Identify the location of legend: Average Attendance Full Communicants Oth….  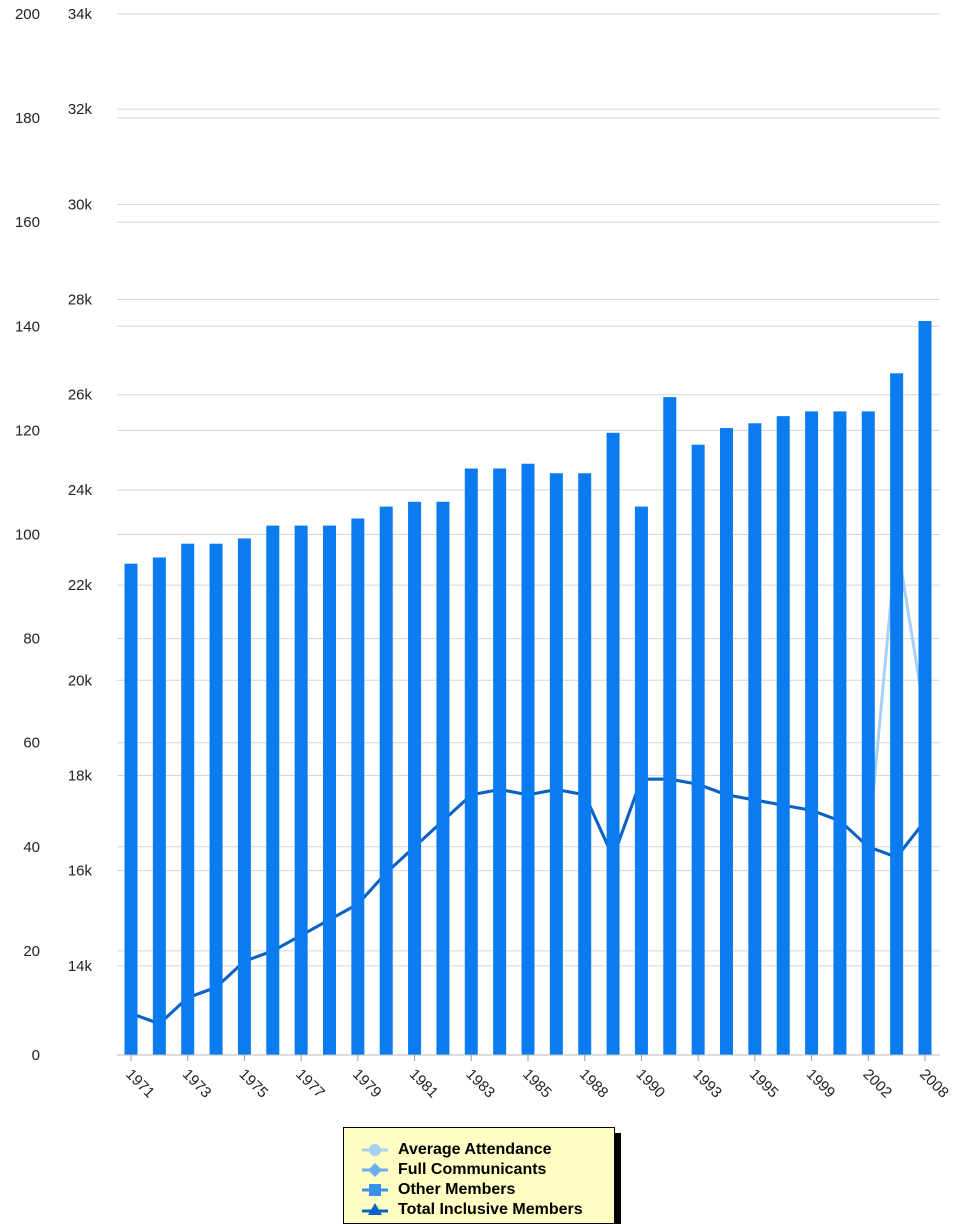
(479, 1175).